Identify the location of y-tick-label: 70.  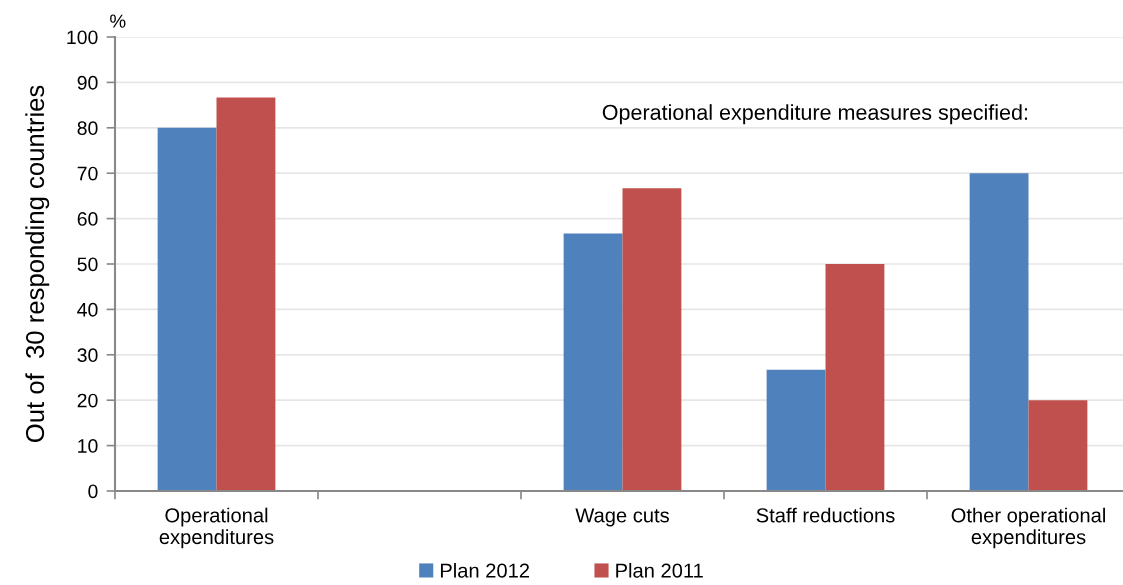
(87, 173).